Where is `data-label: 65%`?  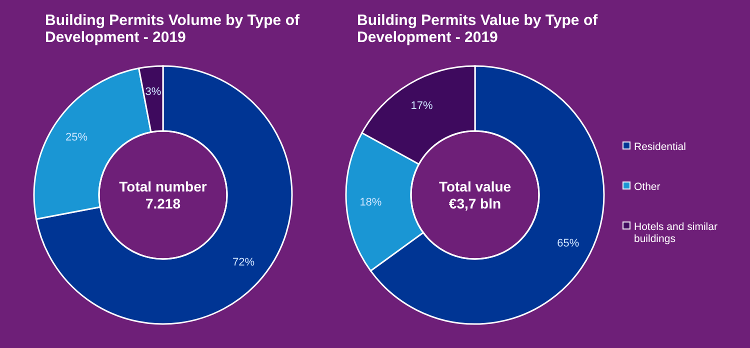 data-label: 65% is located at coordinates (568, 243).